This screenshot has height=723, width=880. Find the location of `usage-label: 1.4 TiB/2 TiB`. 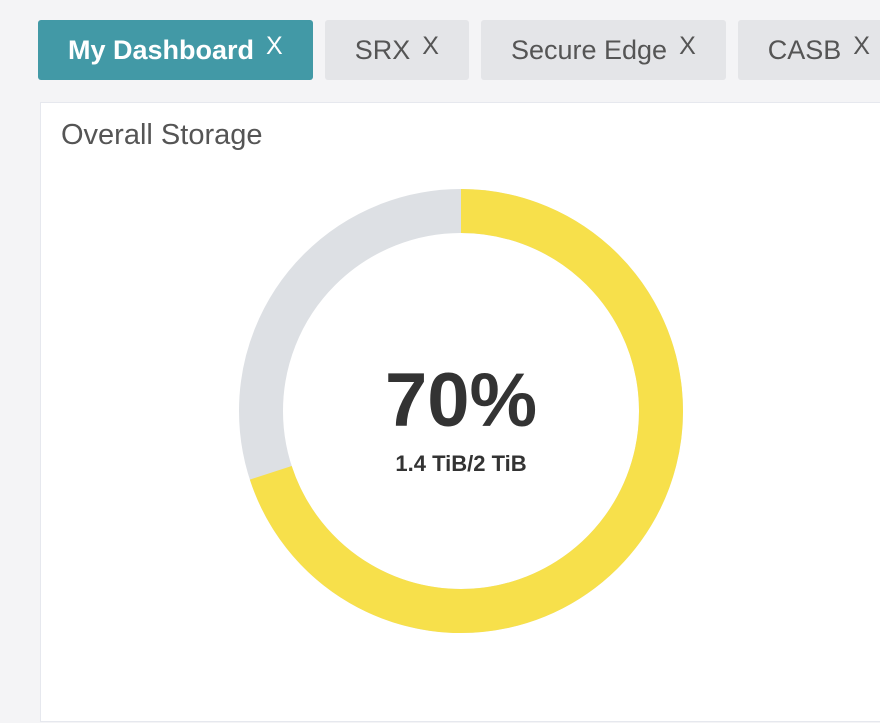

usage-label: 1.4 TiB/2 TiB is located at coordinates (461, 463).